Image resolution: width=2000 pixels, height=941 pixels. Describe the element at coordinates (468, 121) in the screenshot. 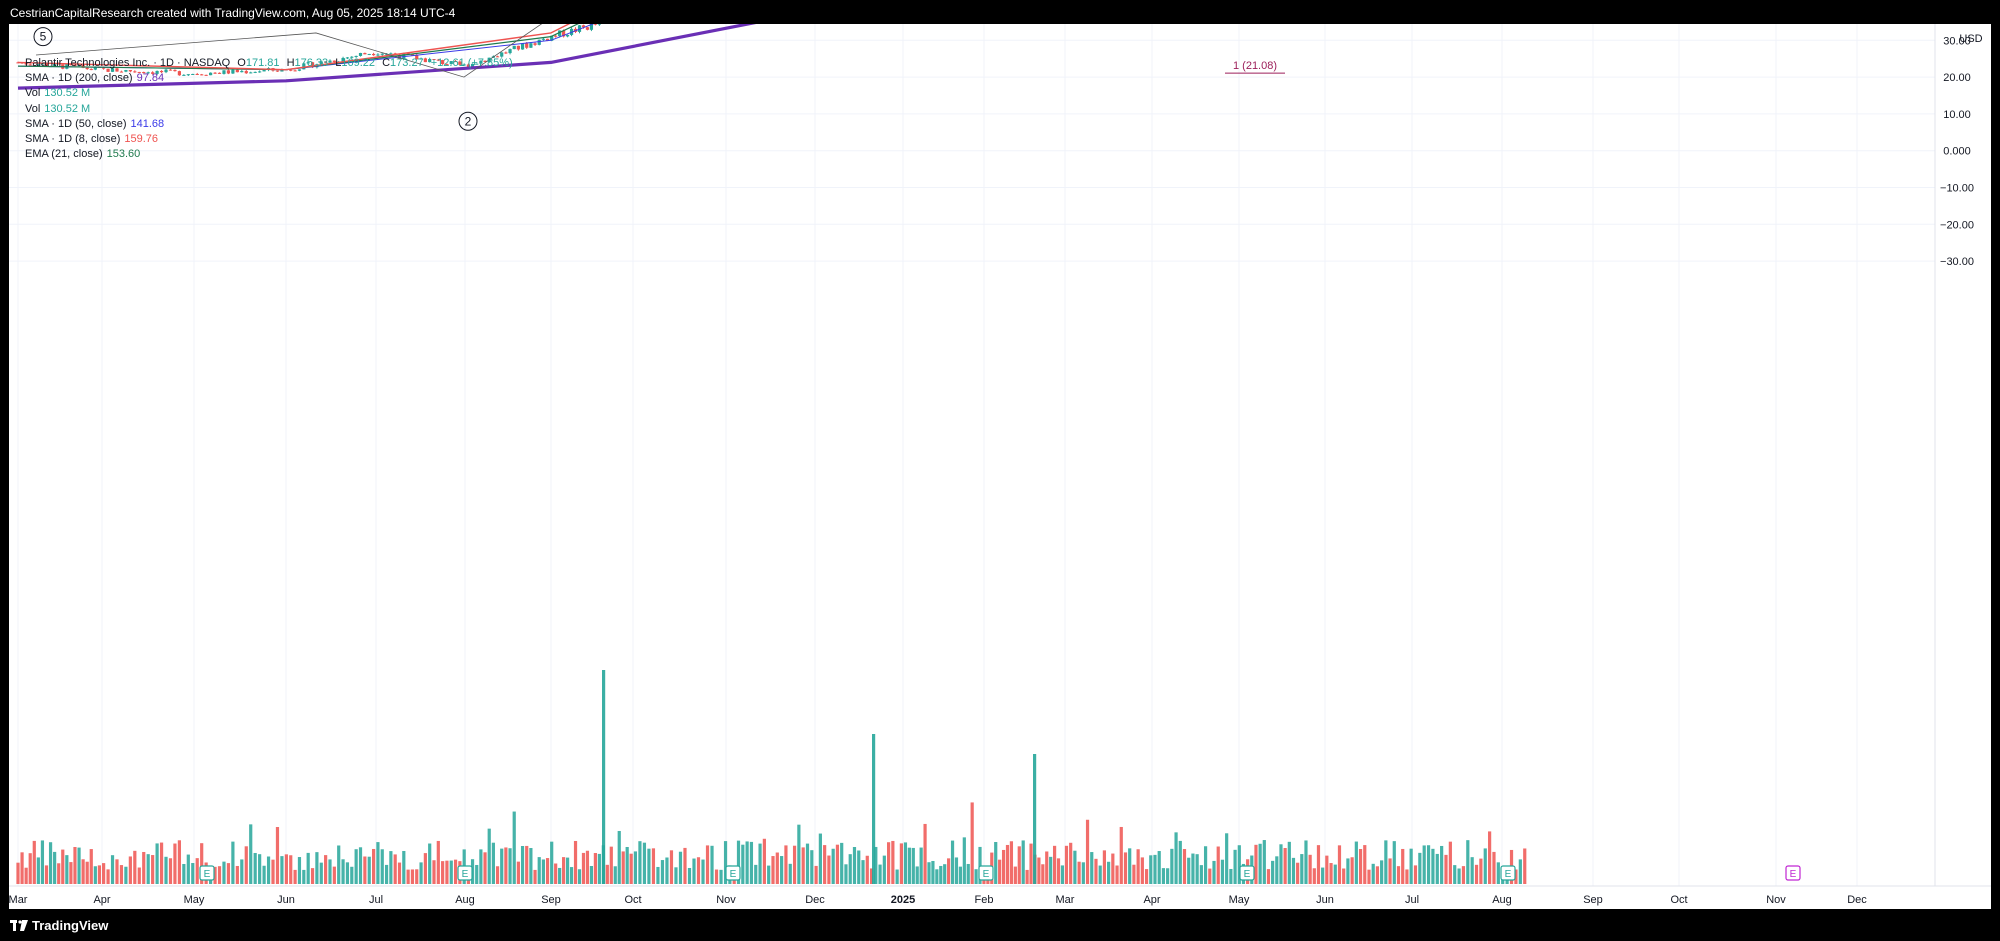

I see `wave-label-circle` at that location.